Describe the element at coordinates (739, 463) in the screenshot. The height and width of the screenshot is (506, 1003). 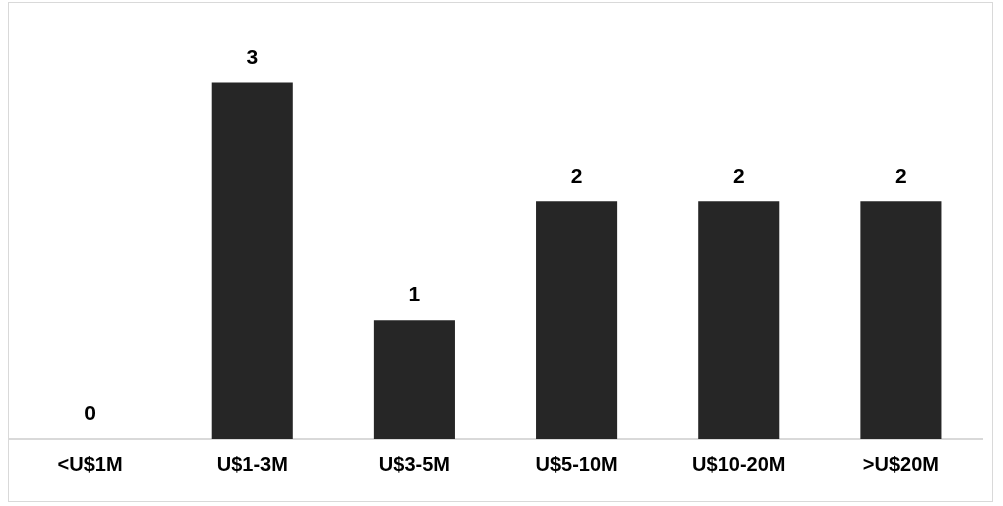
I see `x-tick-label: U$10-20M` at that location.